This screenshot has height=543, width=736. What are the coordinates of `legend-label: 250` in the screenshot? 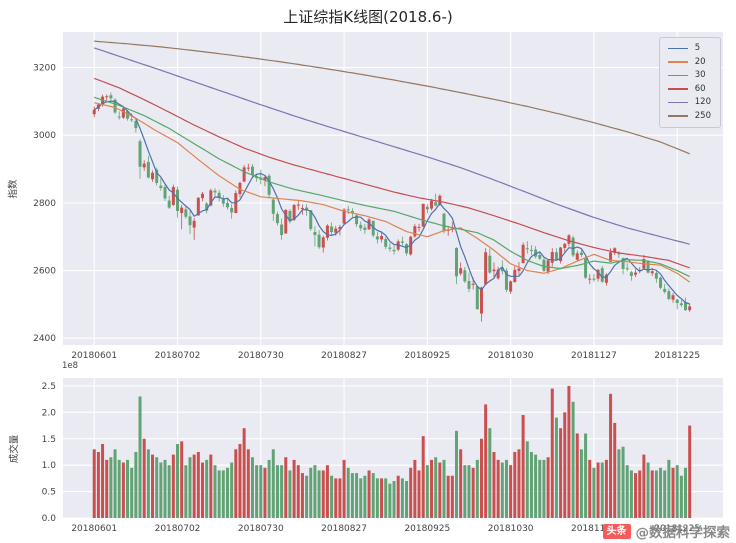 It's located at (702, 115).